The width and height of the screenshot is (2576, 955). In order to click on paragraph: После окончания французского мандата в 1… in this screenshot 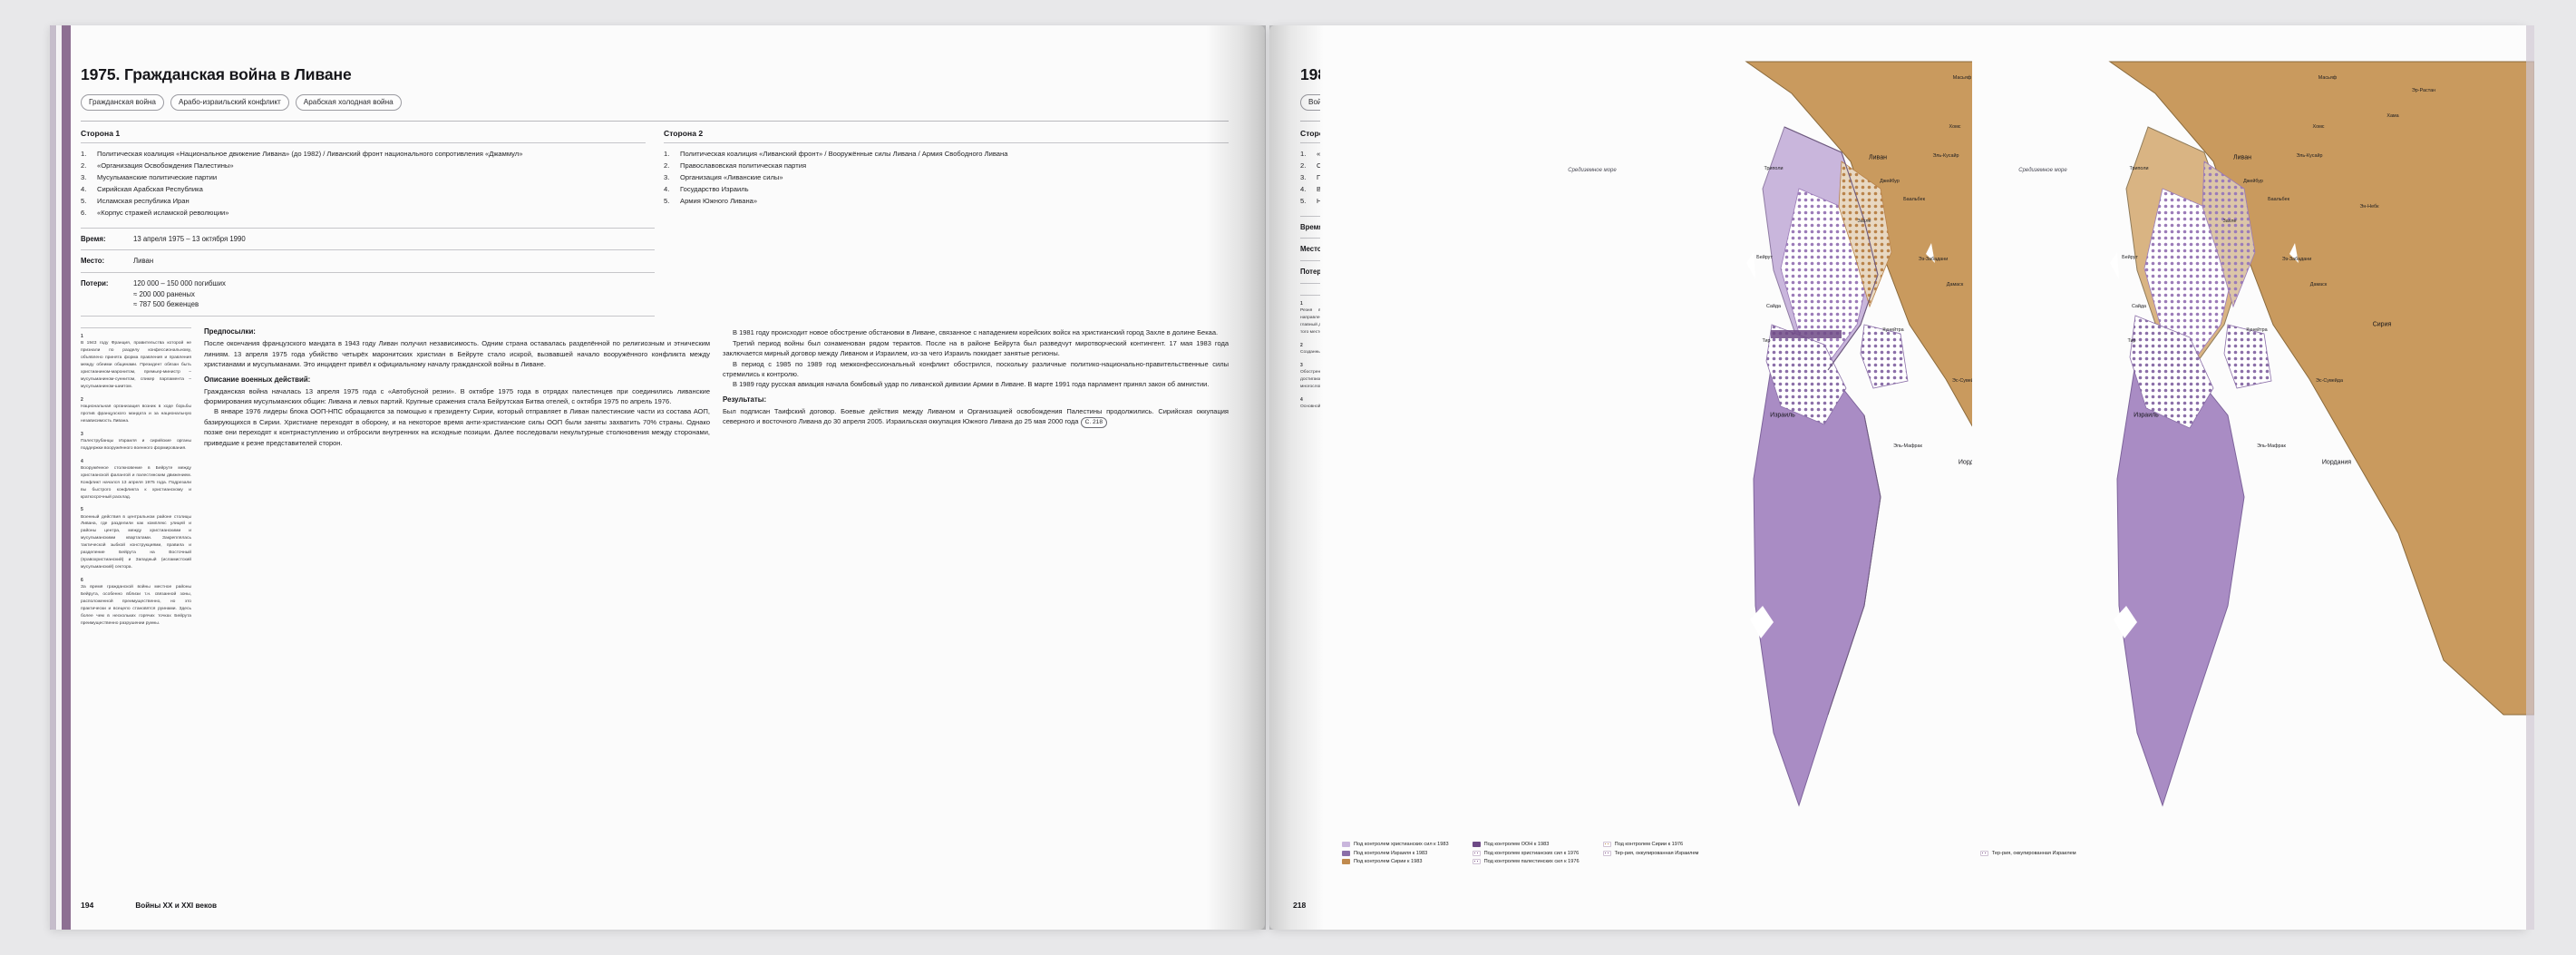, I will do `click(457, 354)`.